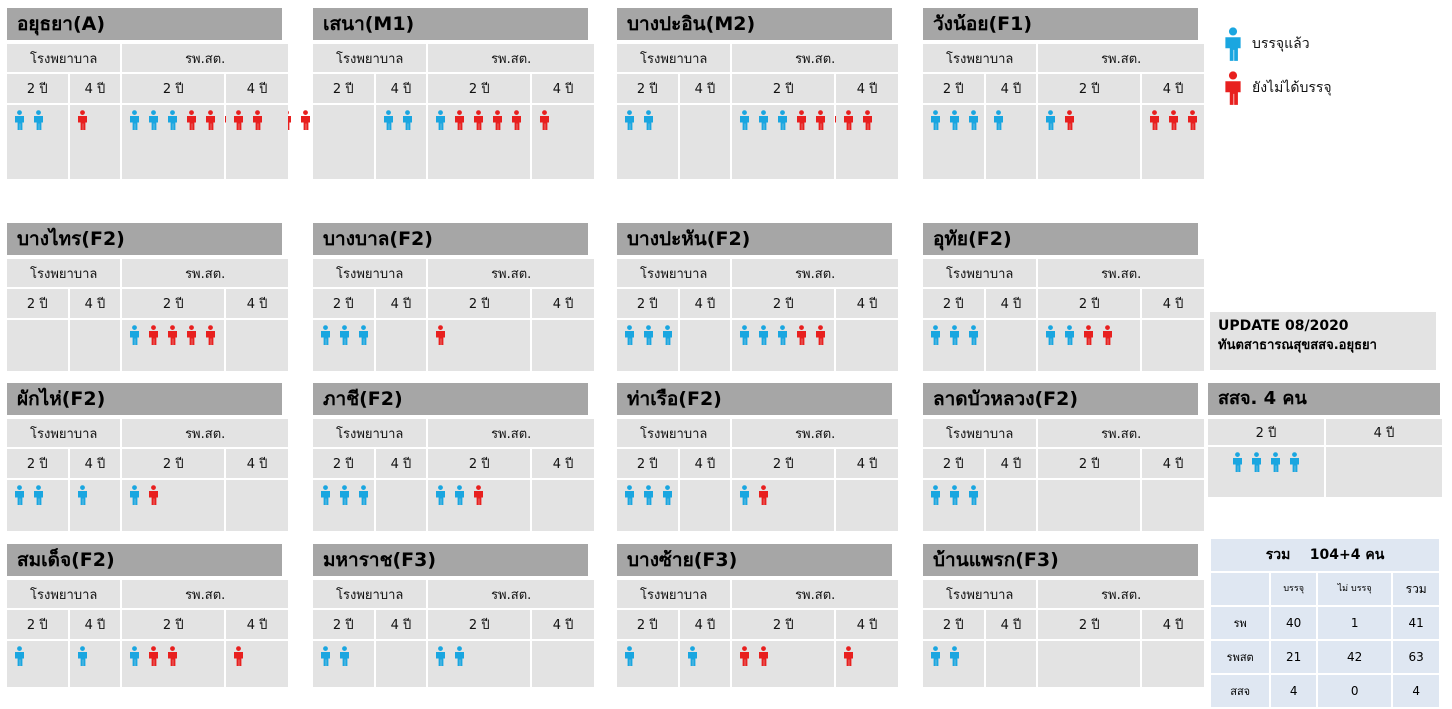 The width and height of the screenshot is (1452, 709). Describe the element at coordinates (1354, 623) in the screenshot. I see `summary-cell-unfilled: 1` at that location.